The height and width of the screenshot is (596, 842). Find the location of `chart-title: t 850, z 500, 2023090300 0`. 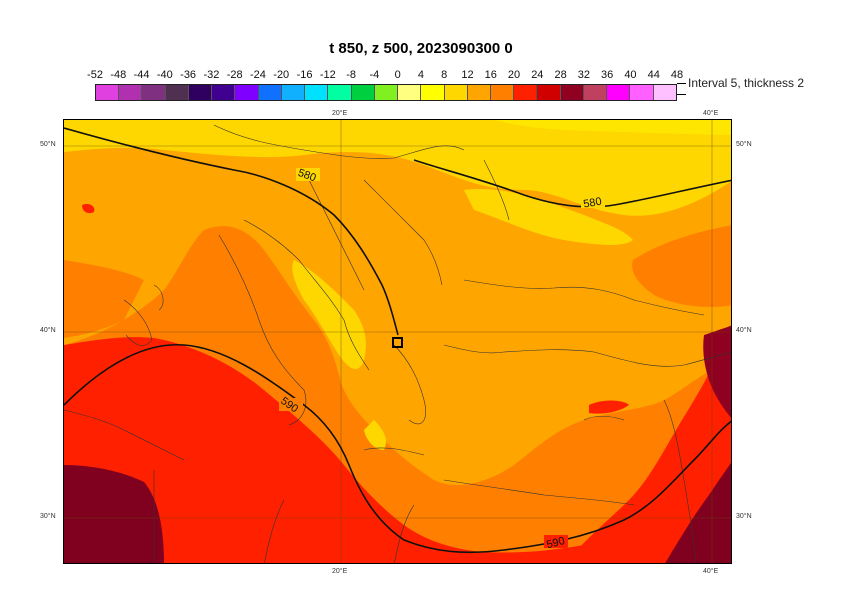

chart-title: t 850, z 500, 2023090300 0 is located at coordinates (421, 48).